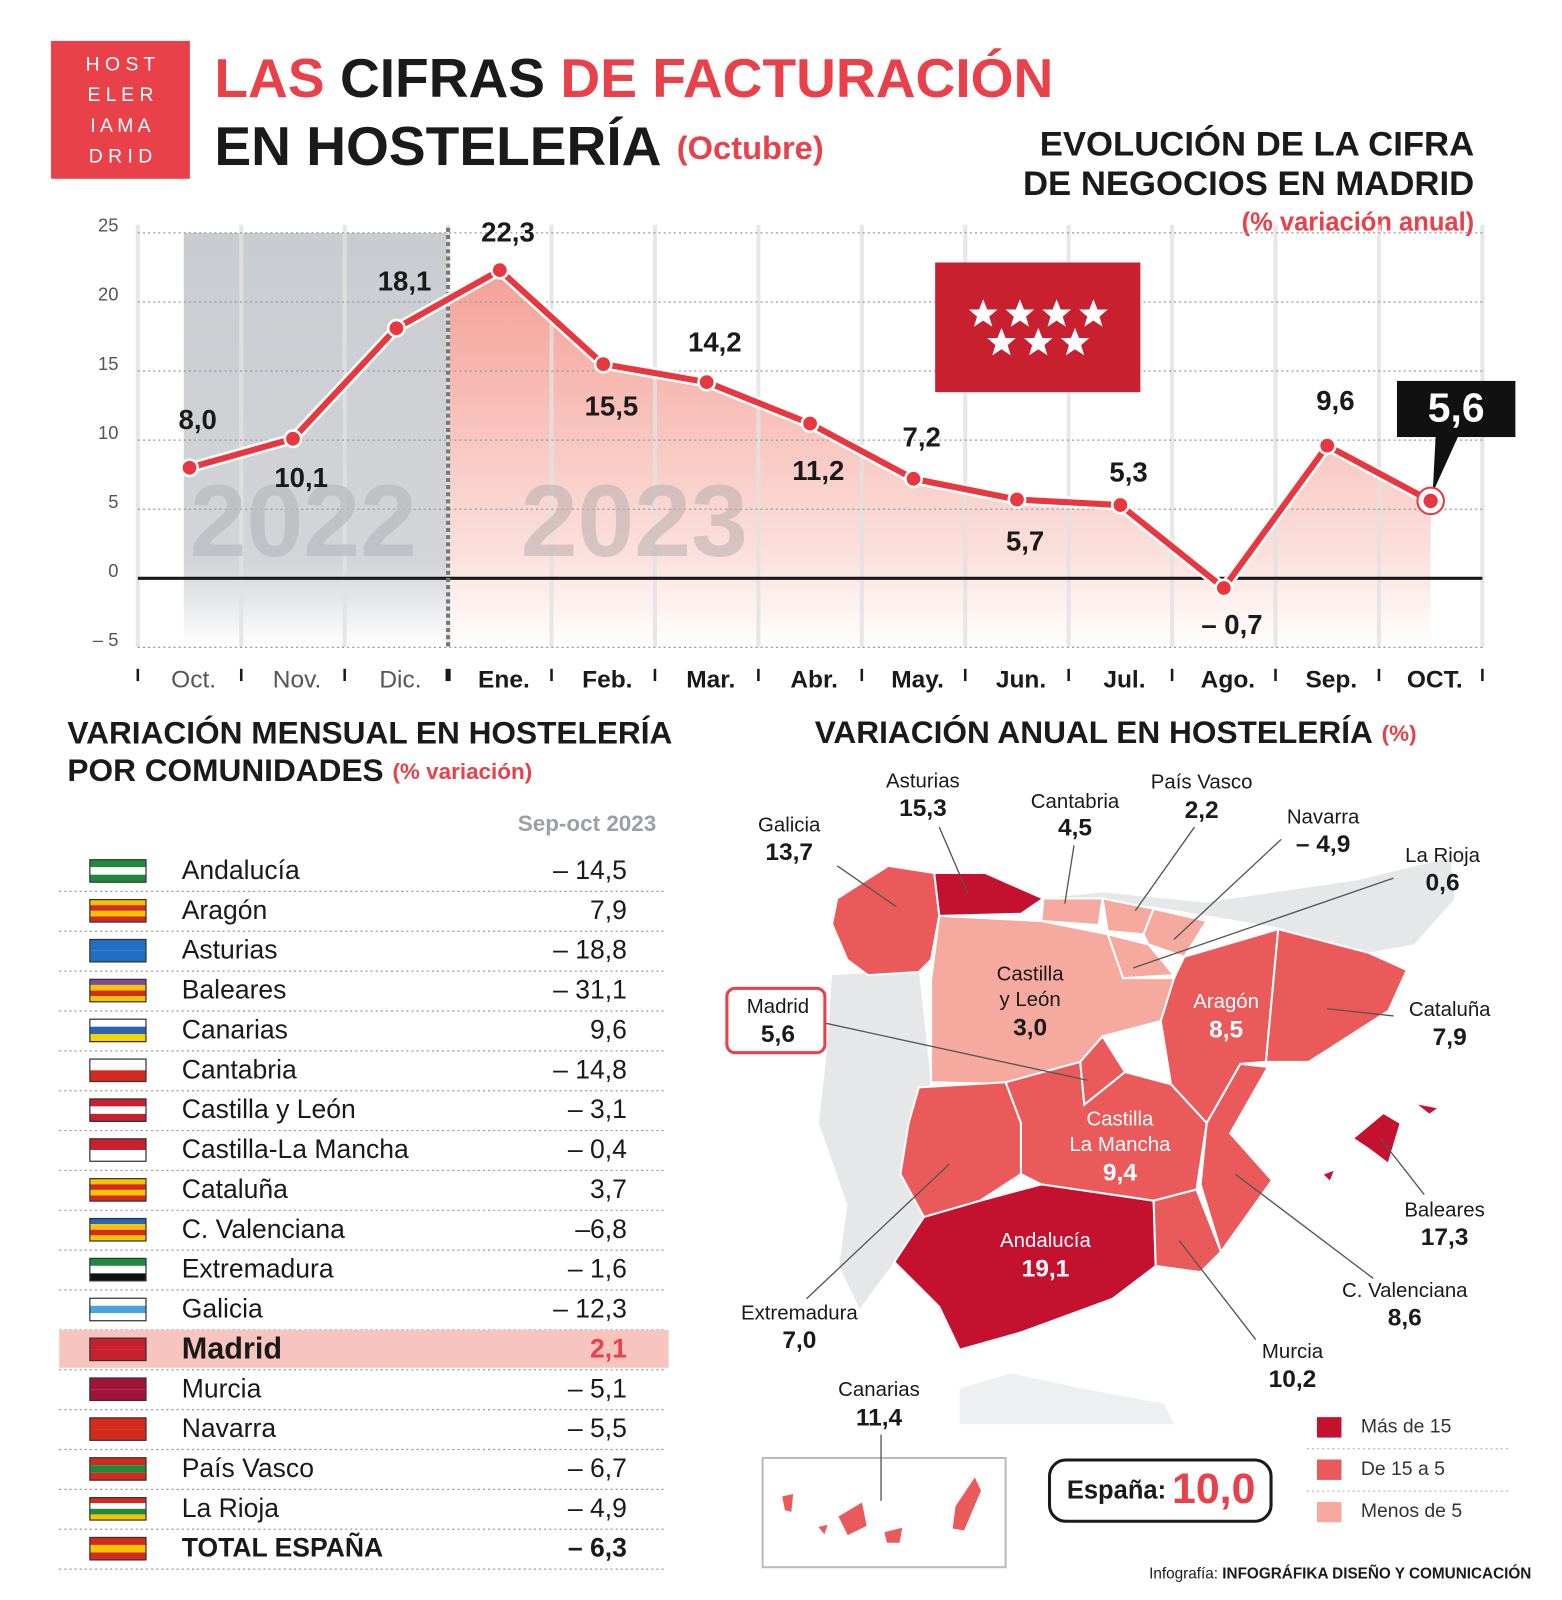  Describe the element at coordinates (232, 1348) in the screenshot. I see `row-name: Madrid` at that location.